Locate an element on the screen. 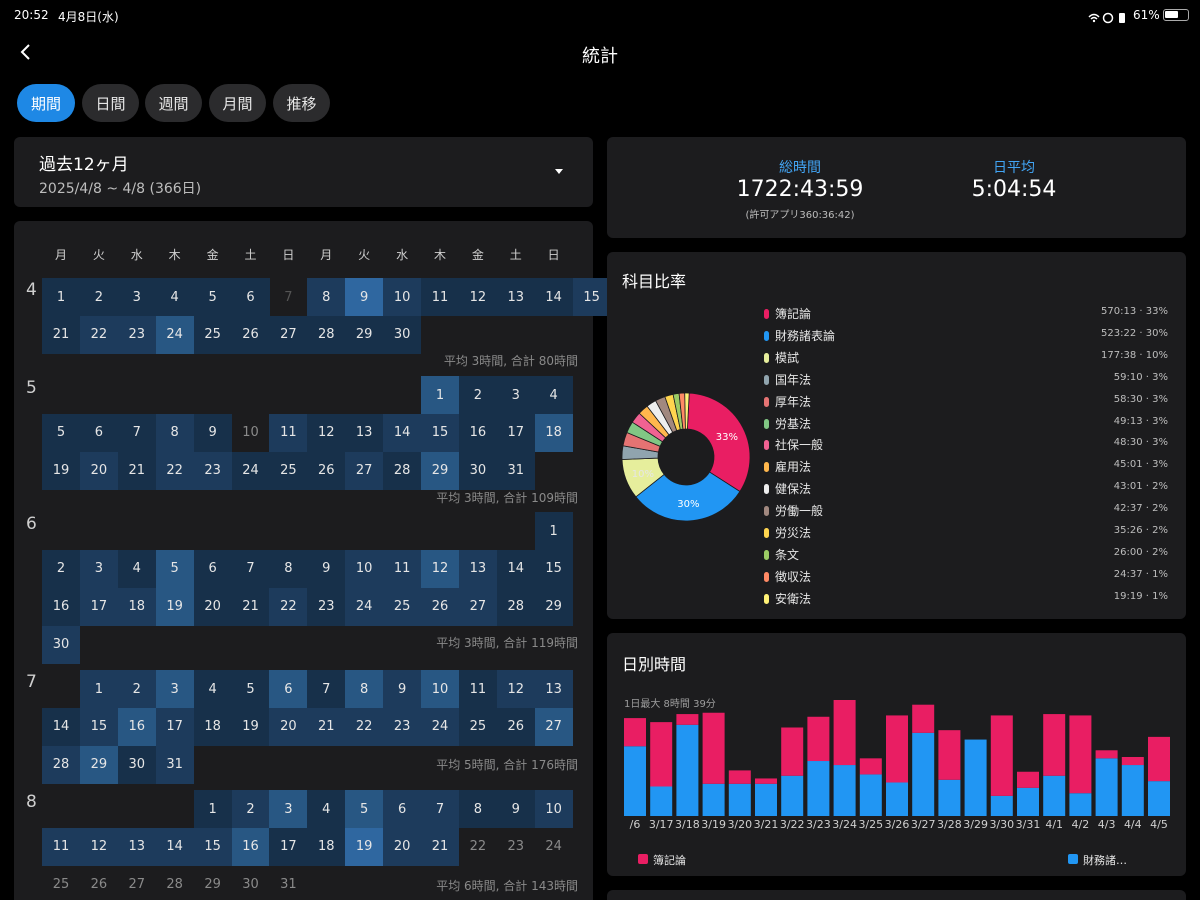 This screenshot has height=900, width=1200. back-chevron-icon is located at coordinates (26, 52).